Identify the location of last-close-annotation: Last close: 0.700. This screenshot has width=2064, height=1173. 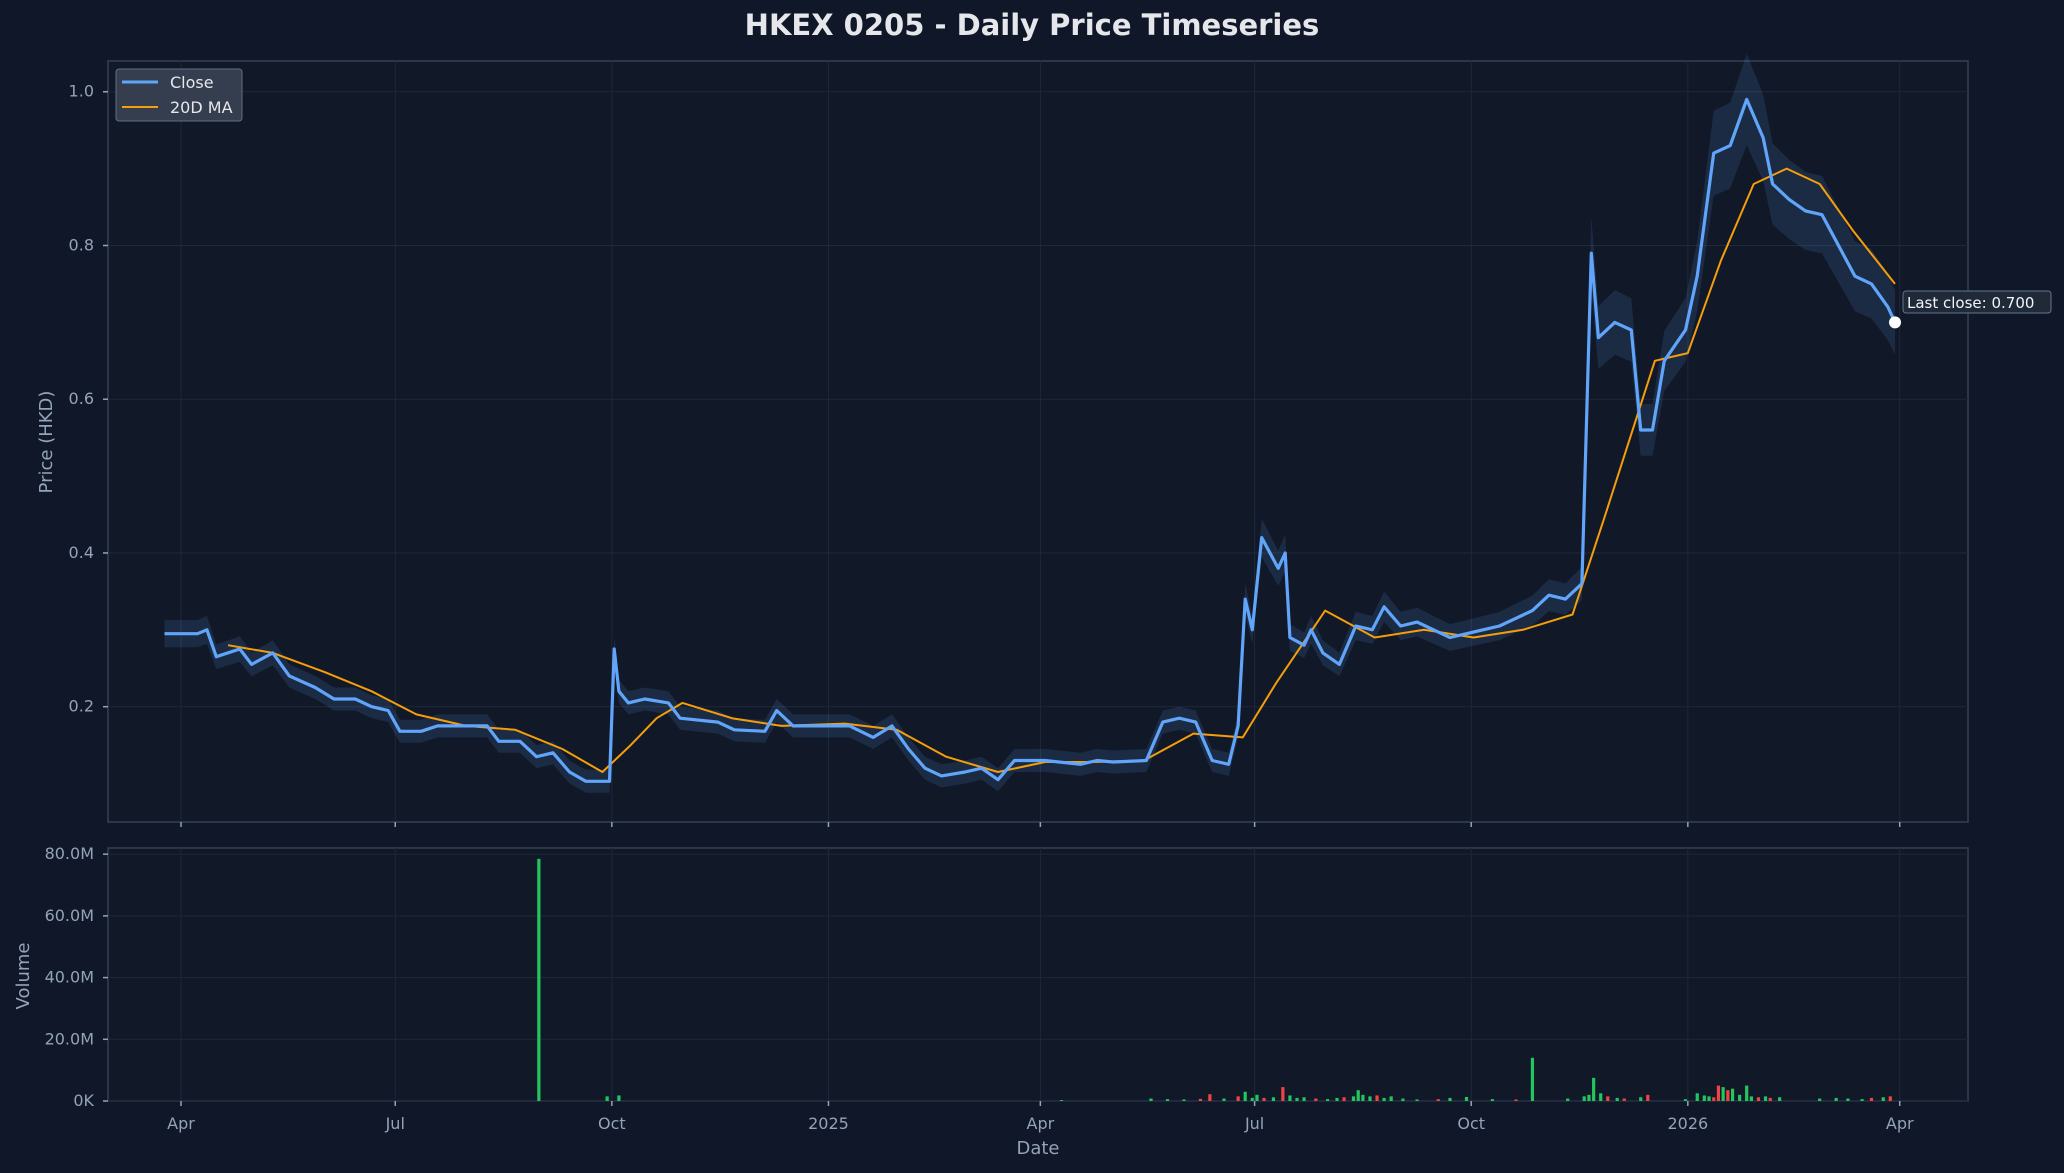
(1977, 302).